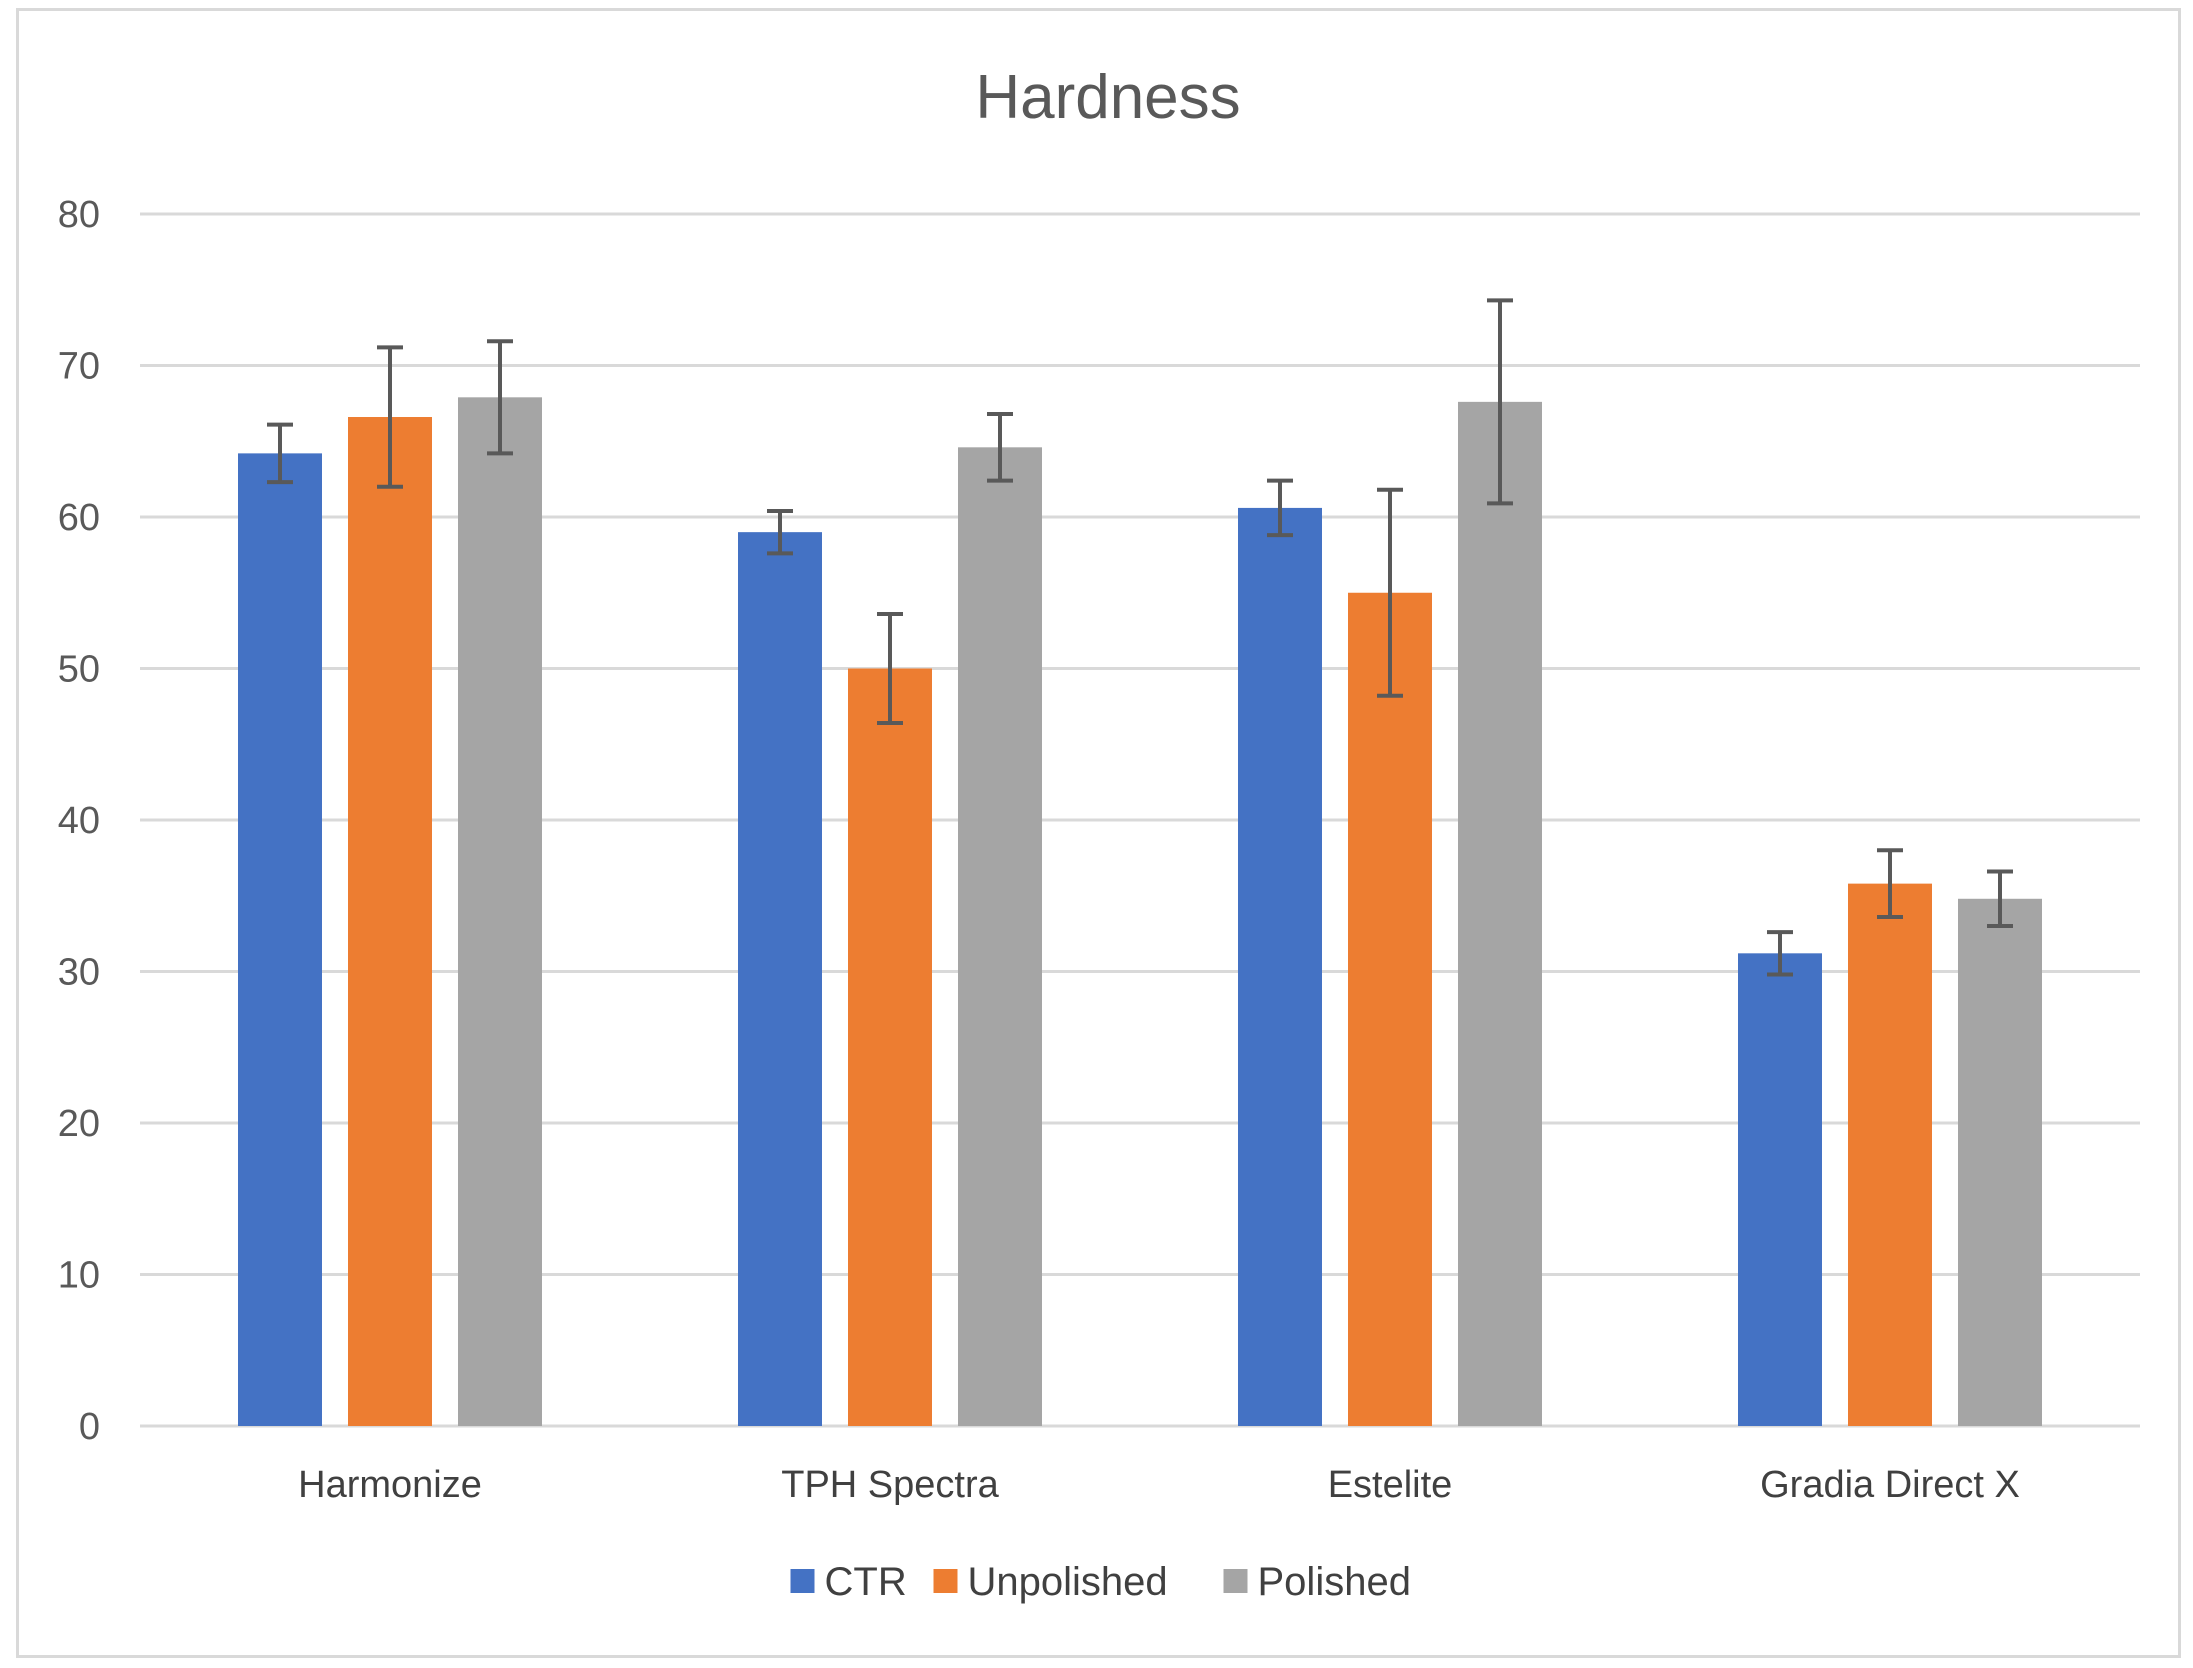 The width and height of the screenshot is (2193, 1668). I want to click on y-tick-label: 80, so click(79, 215).